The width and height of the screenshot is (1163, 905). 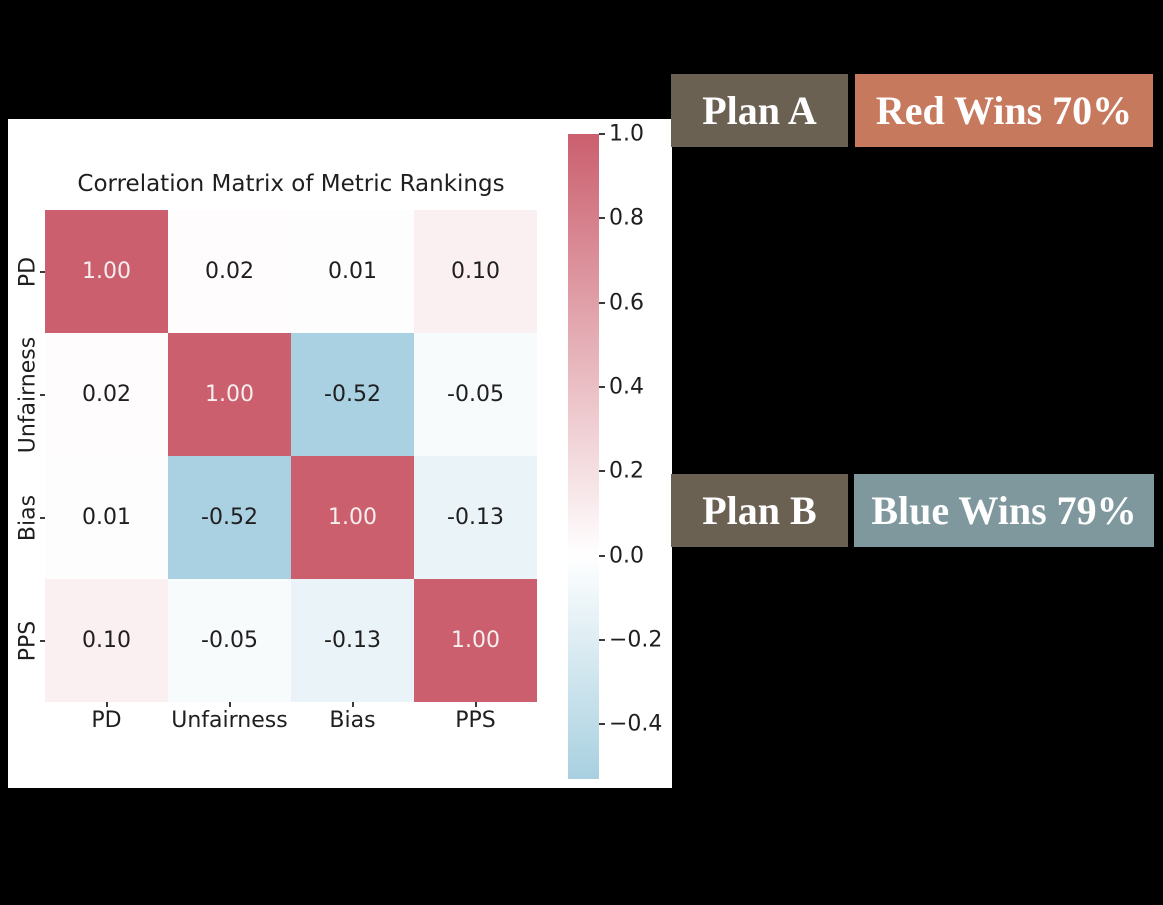 What do you see at coordinates (626, 471) in the screenshot?
I see `colorbar-tick-label: 0.2` at bounding box center [626, 471].